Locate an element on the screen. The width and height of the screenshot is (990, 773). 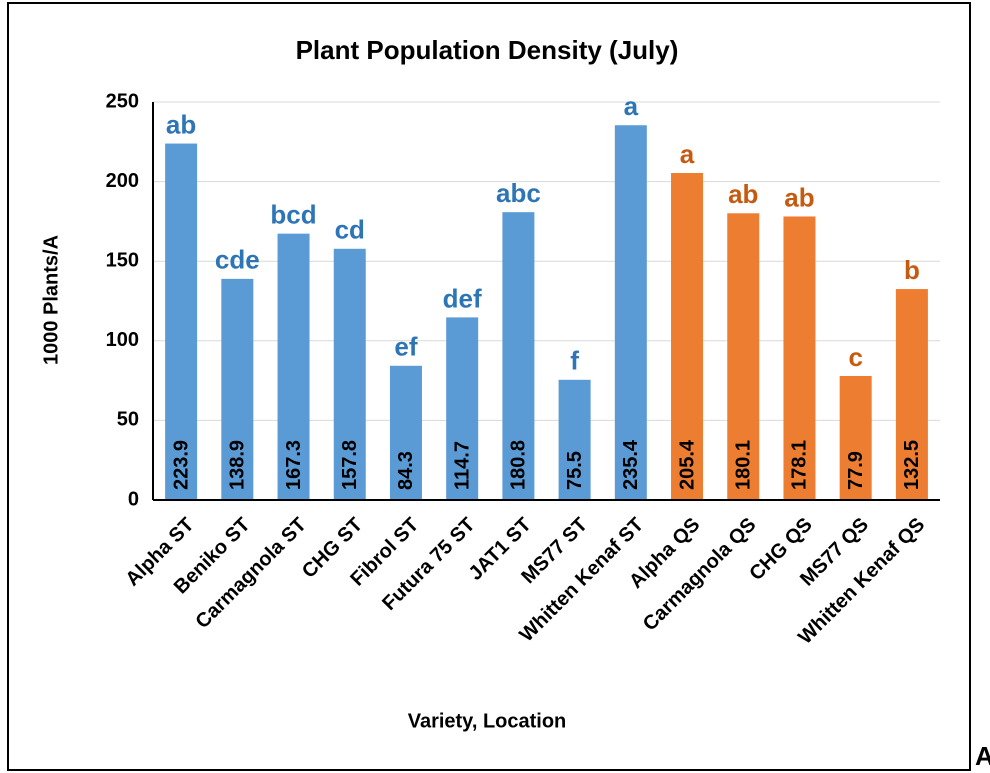
value-label: 84.3 is located at coordinates (406, 470).